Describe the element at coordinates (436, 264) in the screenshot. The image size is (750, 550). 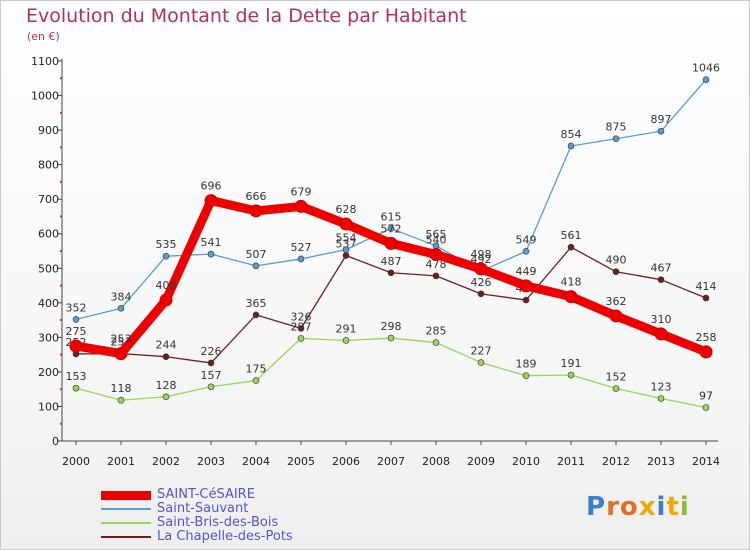
I see `data-label: 478` at that location.